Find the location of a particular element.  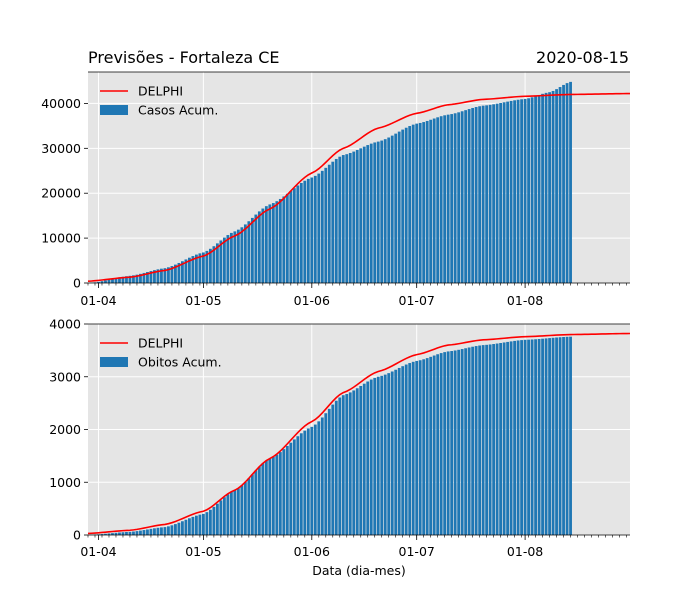

legend-bar-swatch is located at coordinates (114, 362).